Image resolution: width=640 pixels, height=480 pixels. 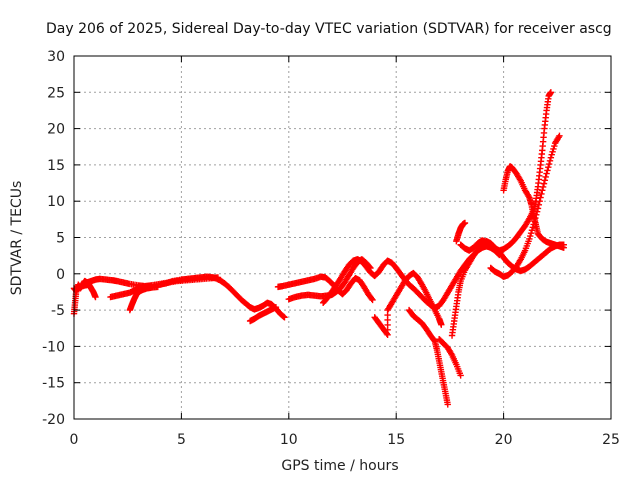 What do you see at coordinates (56, 130) in the screenshot?
I see `y-tick-label: 20` at bounding box center [56, 130].